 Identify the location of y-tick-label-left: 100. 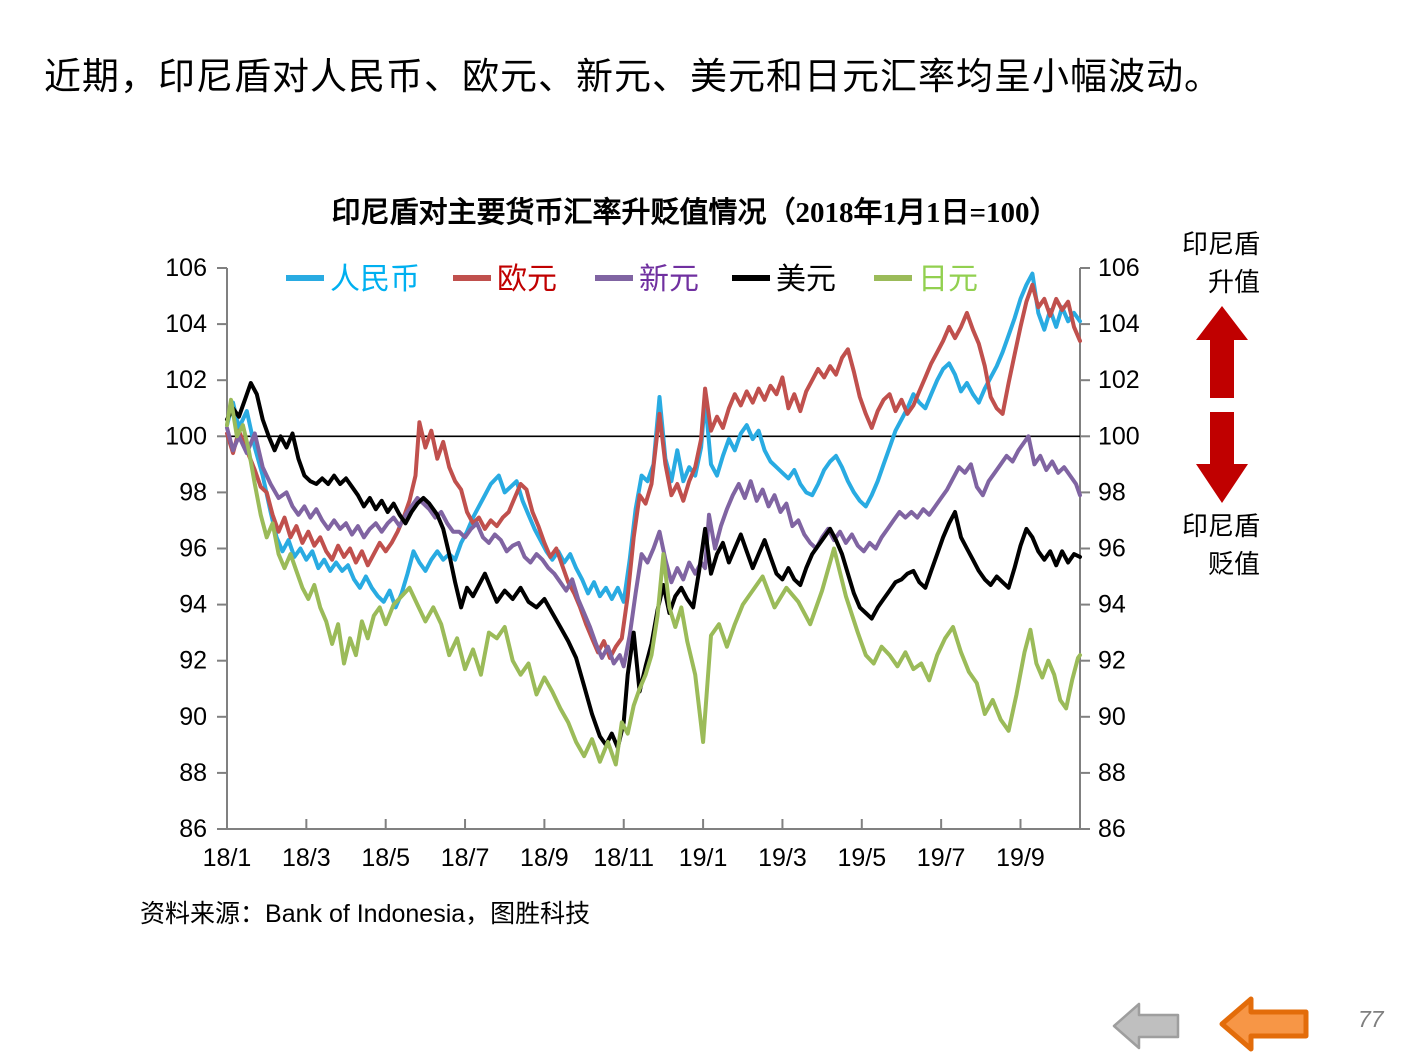
(186, 436).